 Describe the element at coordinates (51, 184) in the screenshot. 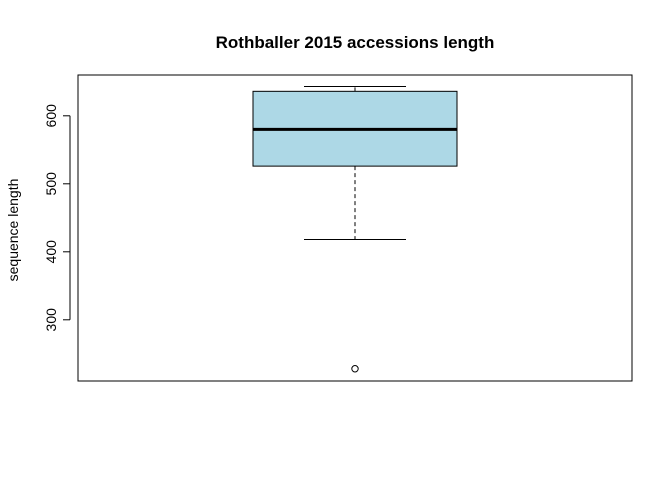

I see `y-tick-label: 500` at that location.